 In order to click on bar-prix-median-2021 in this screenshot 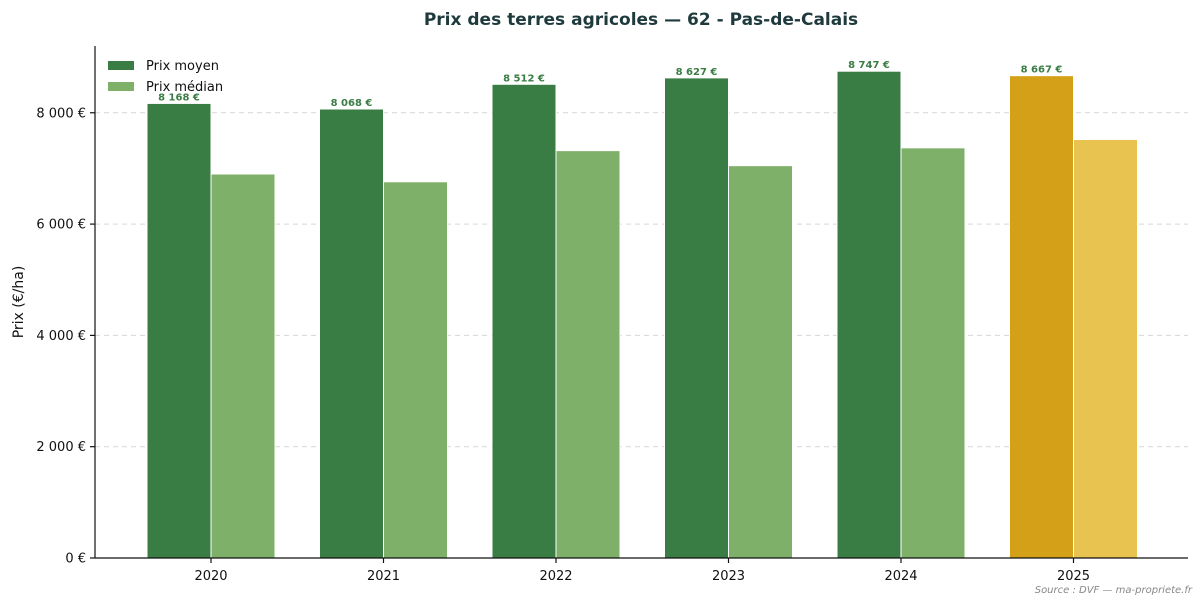, I will do `click(415, 370)`.